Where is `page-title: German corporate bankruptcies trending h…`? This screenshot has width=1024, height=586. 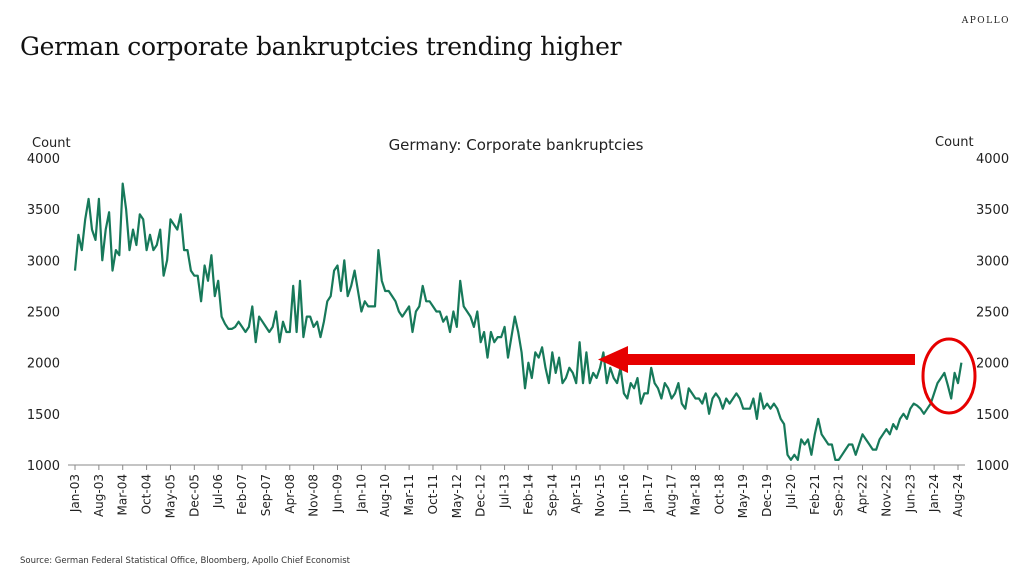
page-title: German corporate bankruptcies trending h… is located at coordinates (321, 46).